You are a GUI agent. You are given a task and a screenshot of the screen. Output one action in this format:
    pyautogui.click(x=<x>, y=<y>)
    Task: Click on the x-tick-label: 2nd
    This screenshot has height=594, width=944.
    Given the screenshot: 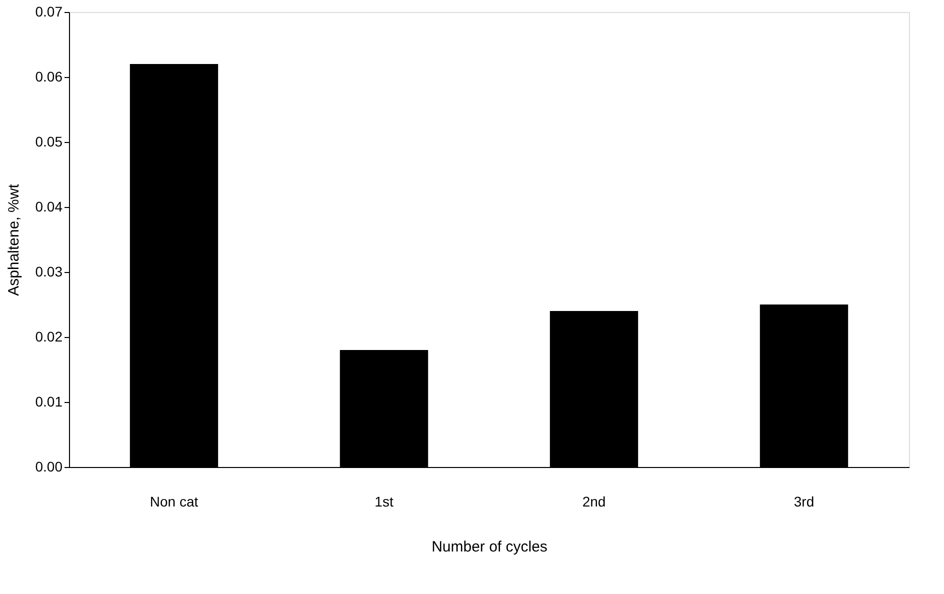 What is the action you would take?
    pyautogui.click(x=594, y=502)
    